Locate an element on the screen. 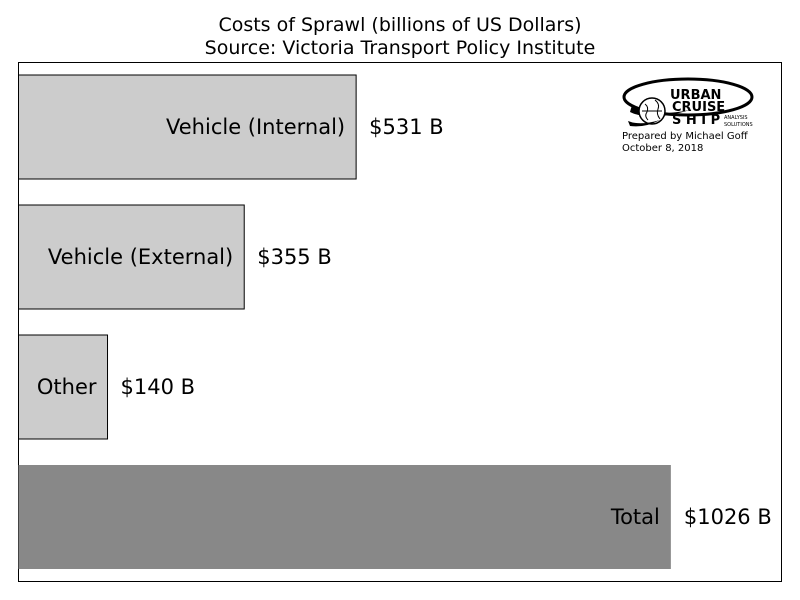  bar-value-label: $1026 B is located at coordinates (728, 517).